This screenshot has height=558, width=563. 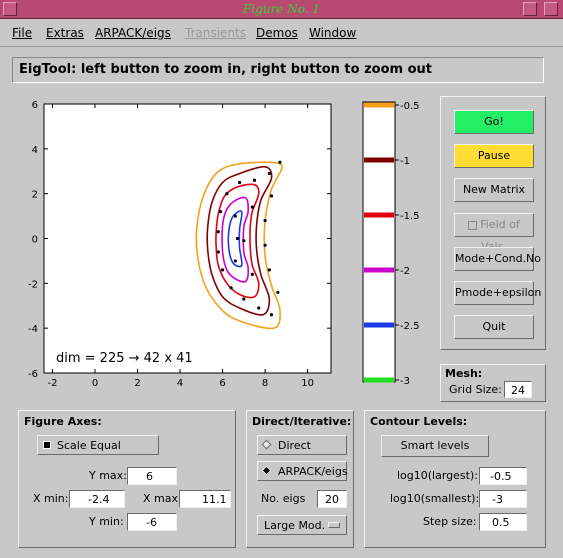 What do you see at coordinates (152, 476) in the screenshot?
I see `ymax-input: 6` at bounding box center [152, 476].